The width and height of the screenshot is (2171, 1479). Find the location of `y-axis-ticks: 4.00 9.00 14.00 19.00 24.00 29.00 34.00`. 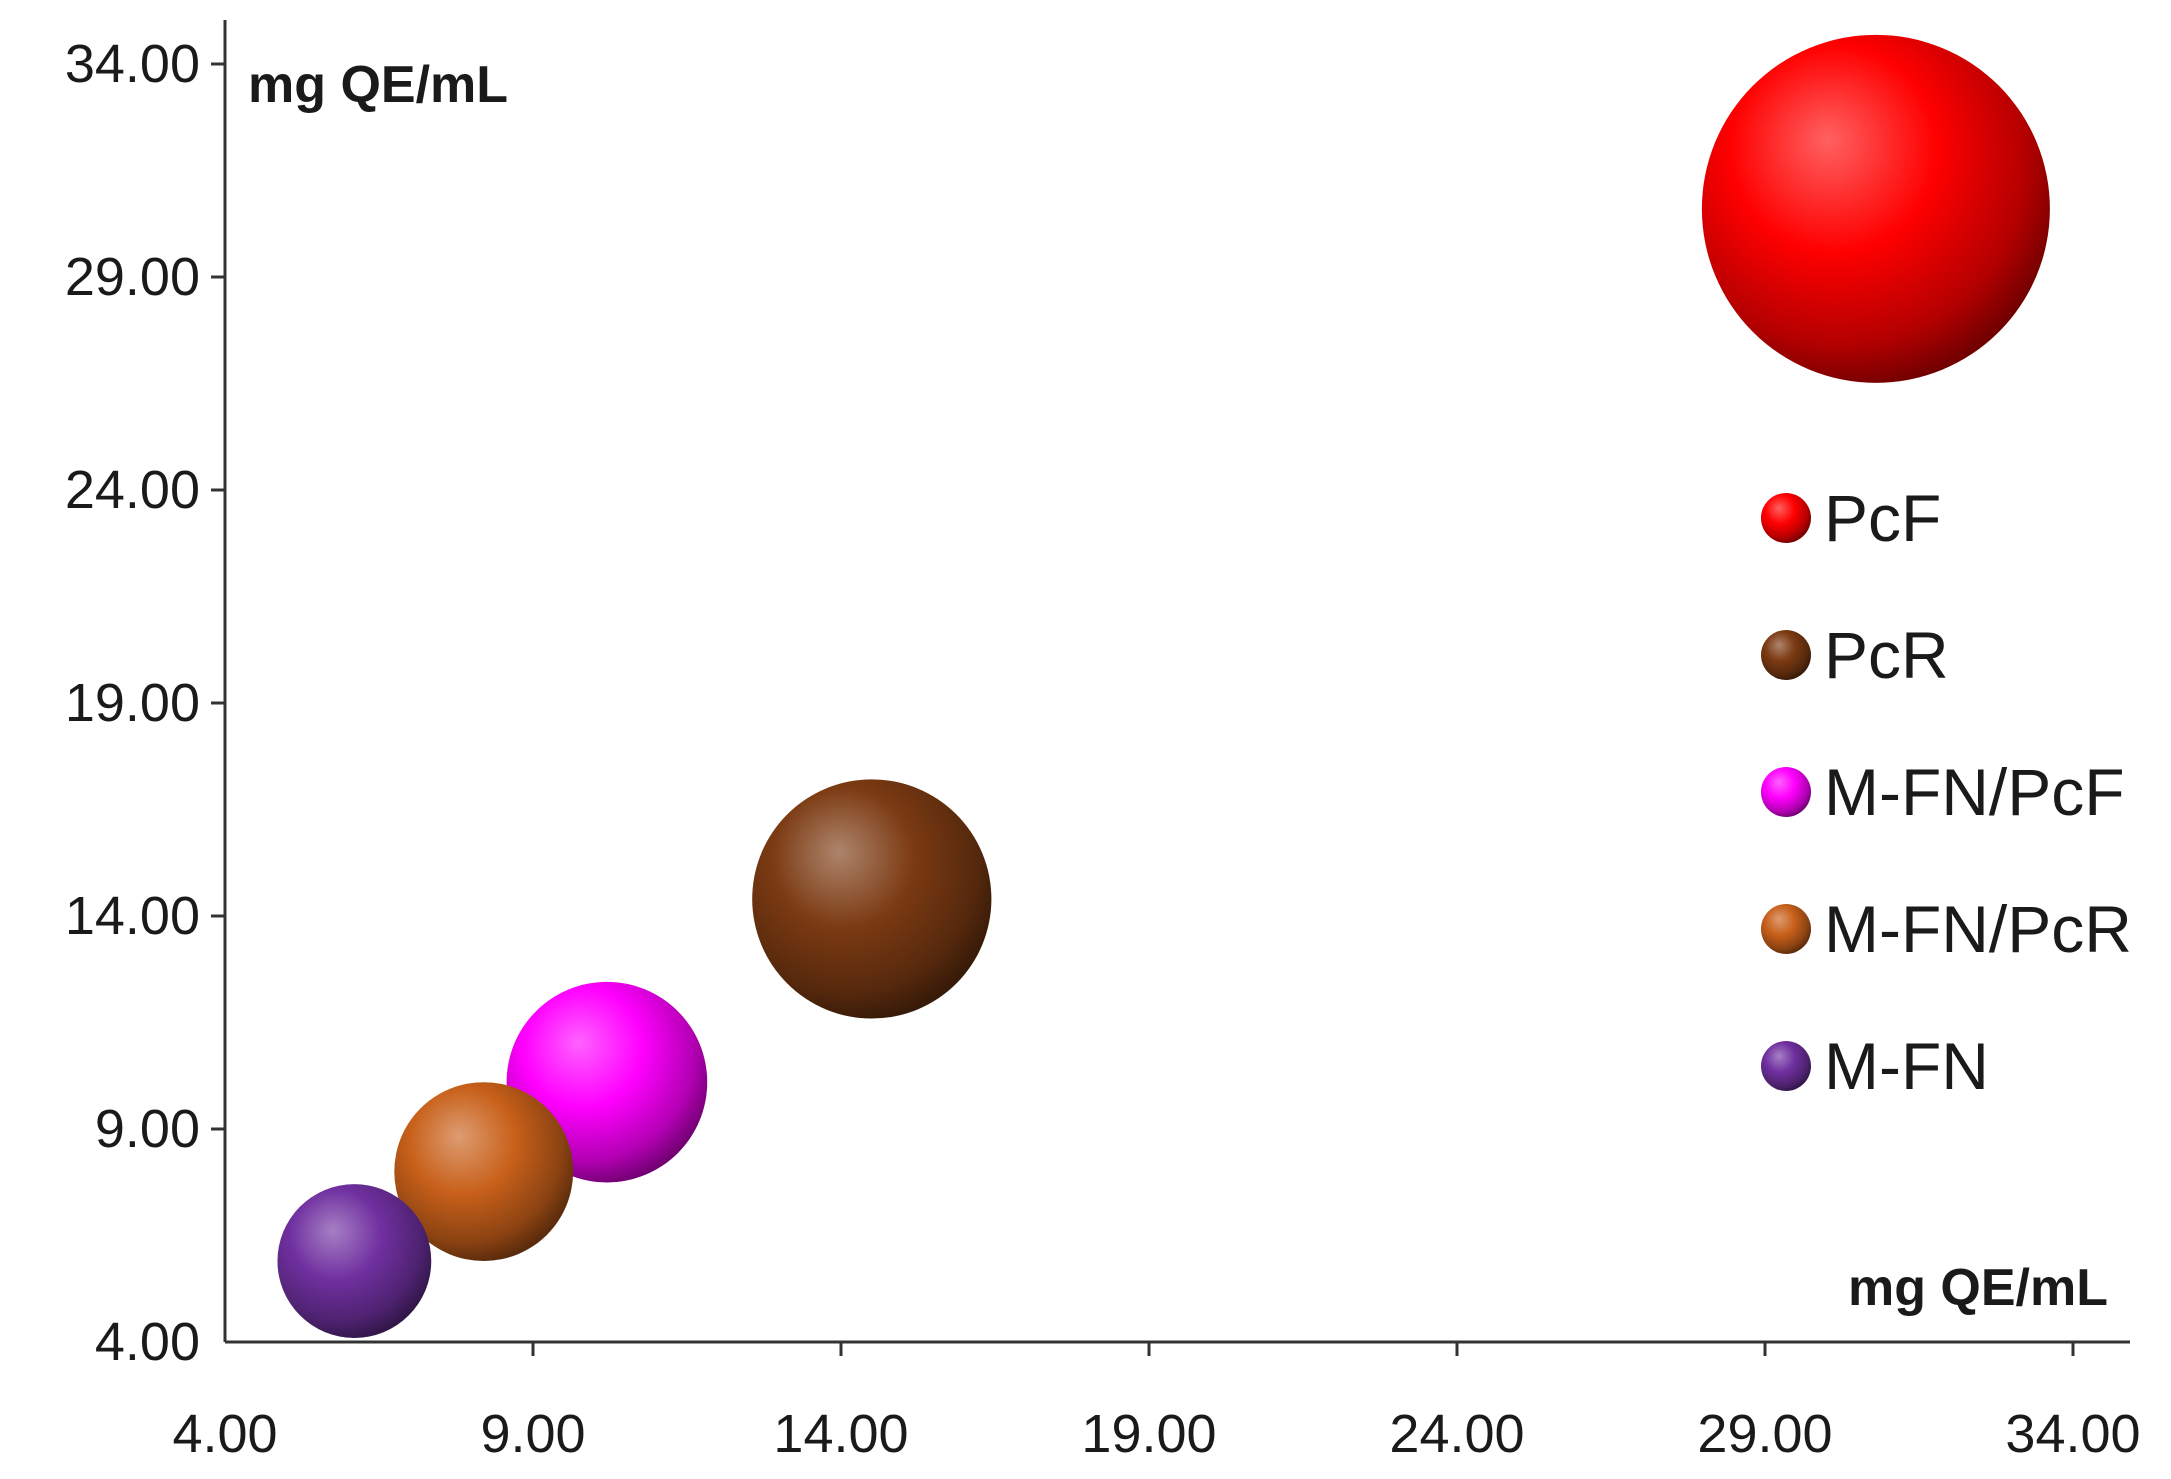

y-axis-ticks: 4.00 9.00 14.00 19.00 24.00 29.00 34.00 is located at coordinates (145, 703).